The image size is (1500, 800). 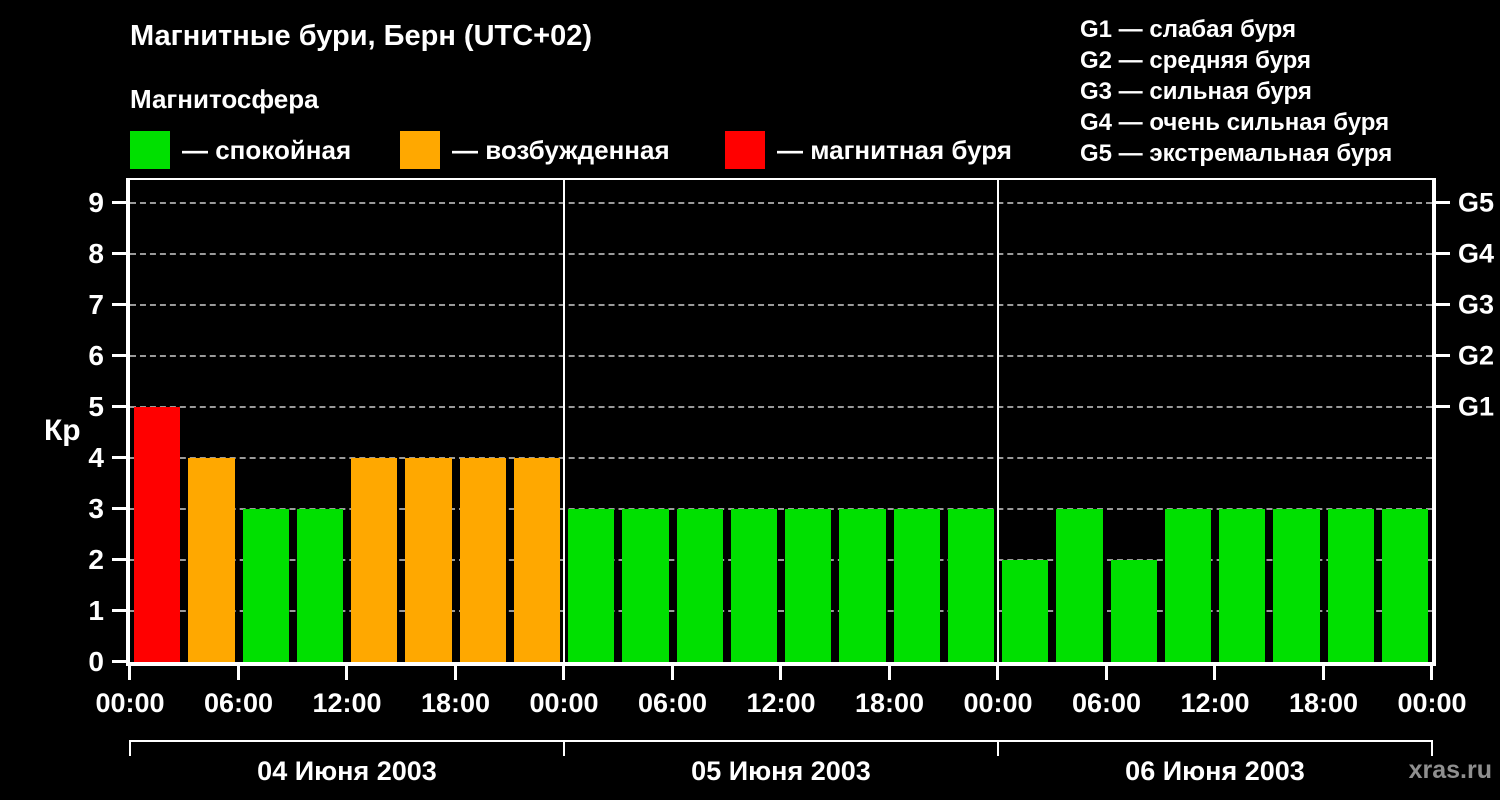 What do you see at coordinates (781, 664) in the screenshot?
I see `x-axis-line` at bounding box center [781, 664].